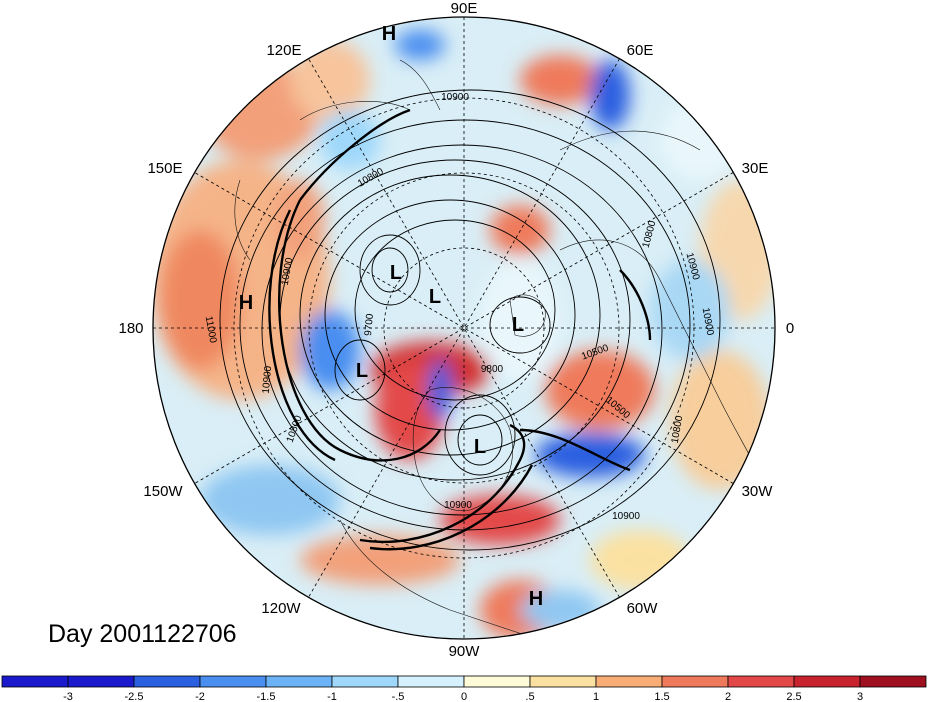  Describe the element at coordinates (369, 325) in the screenshot. I see `contour-label: 9700` at that location.